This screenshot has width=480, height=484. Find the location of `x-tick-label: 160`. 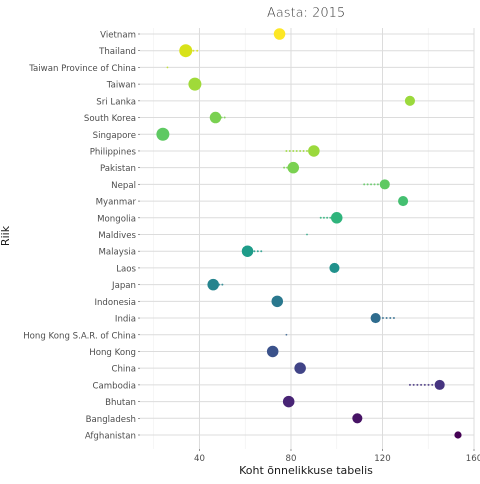

x-tick-label: 160 is located at coordinates (473, 459).